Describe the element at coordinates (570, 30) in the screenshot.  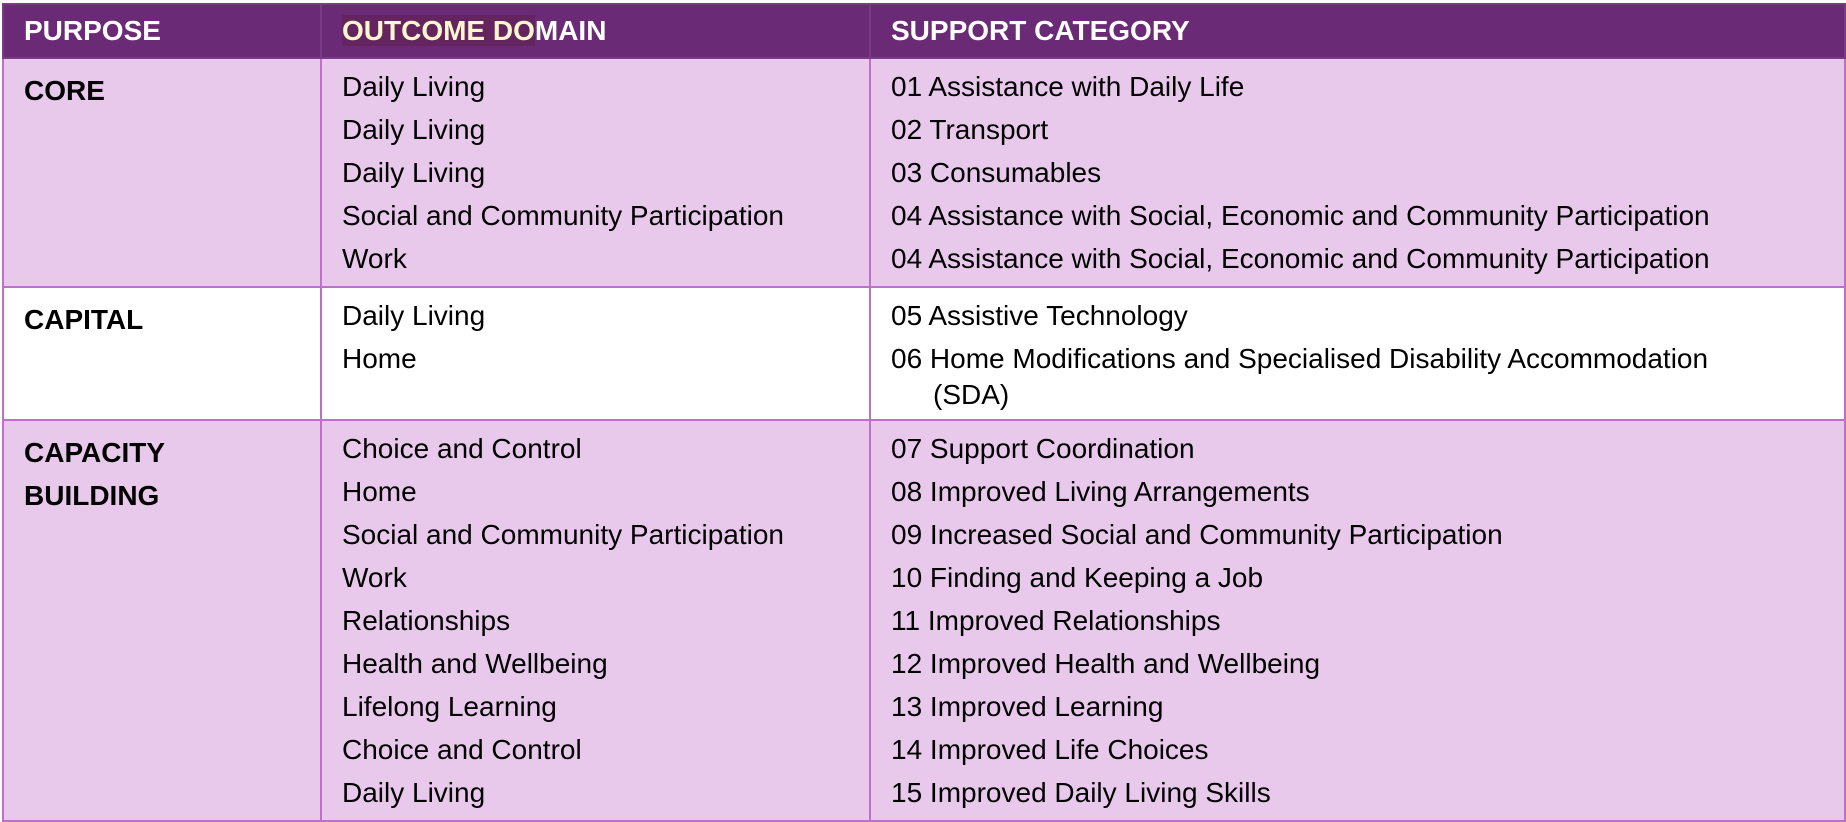
I see `header-outcome-domain-rest: MAIN` at that location.